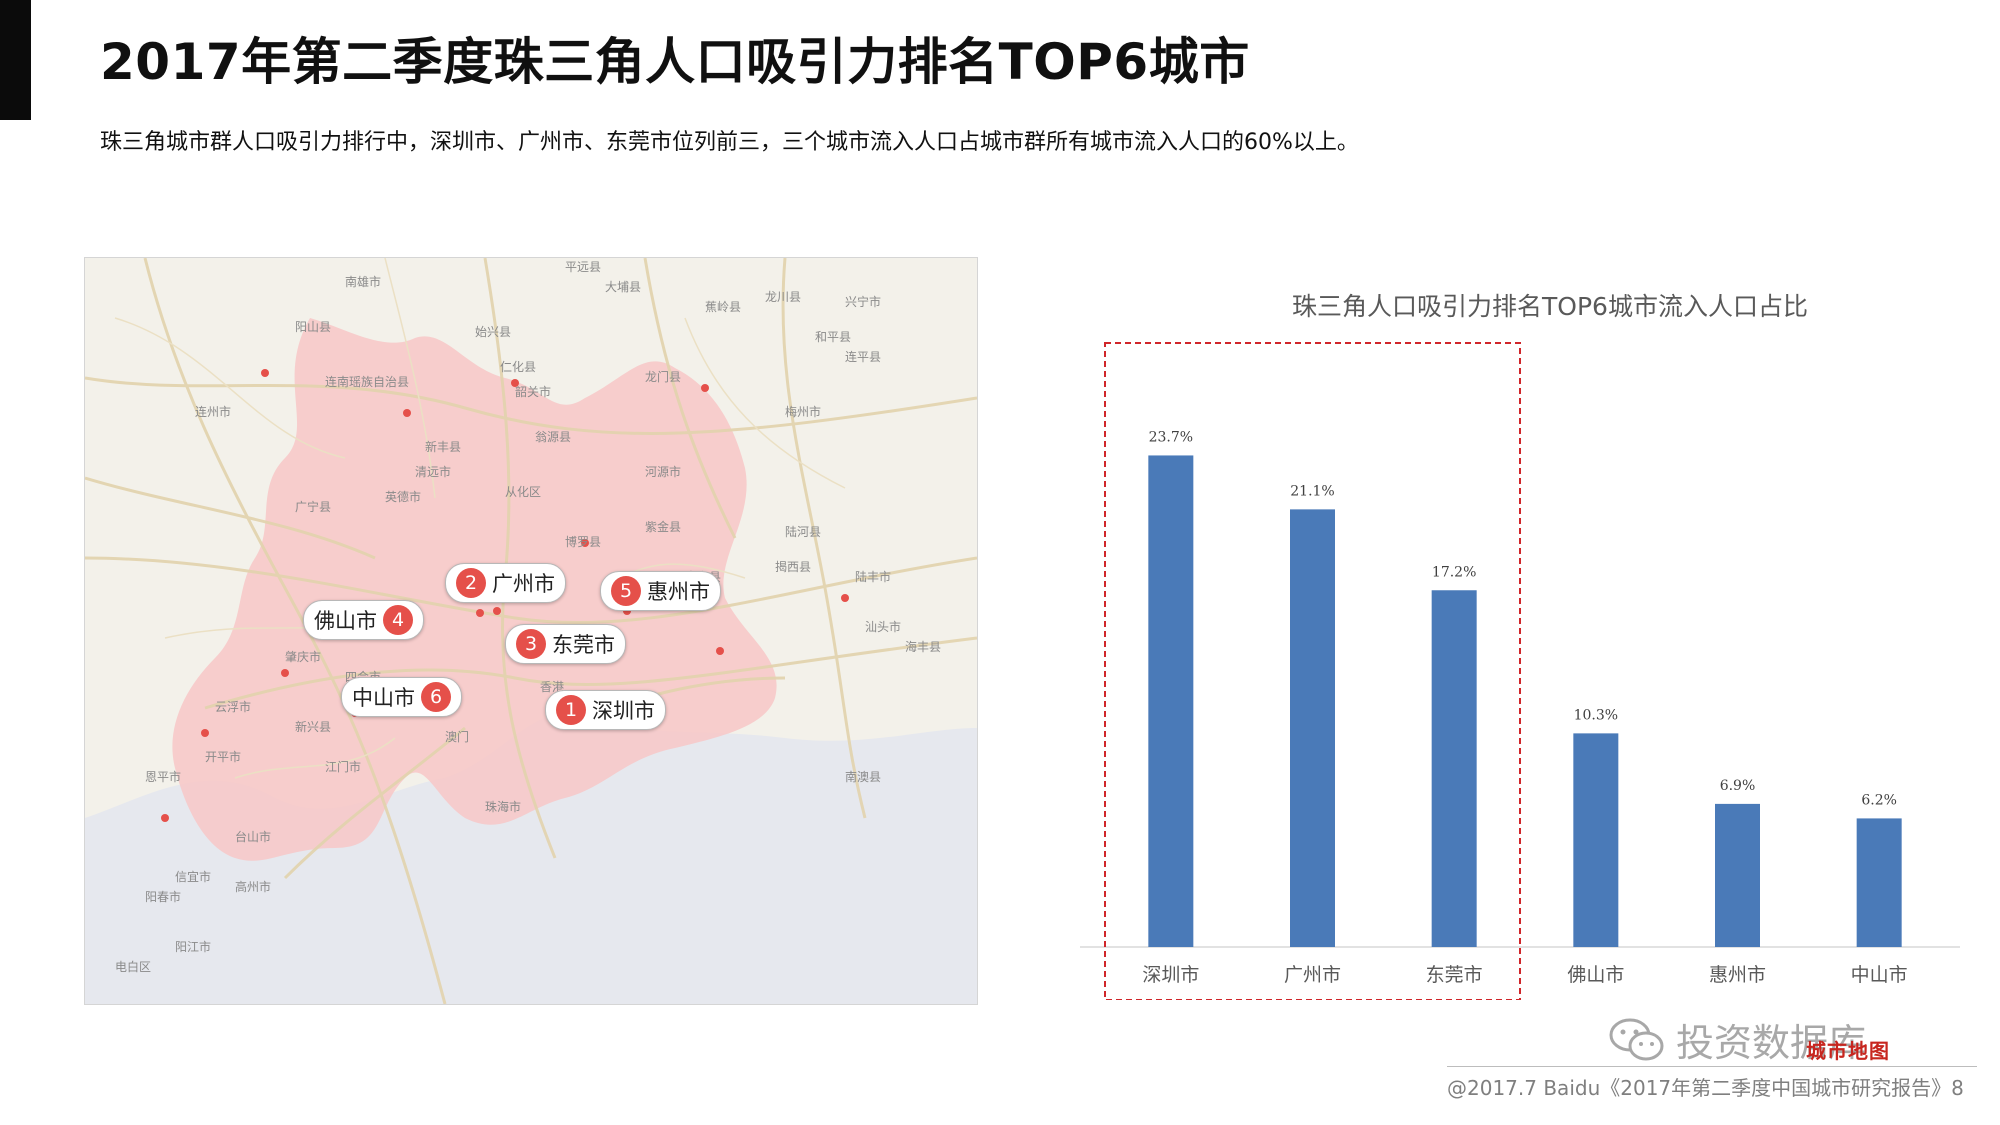 The height and width of the screenshot is (1125, 2000). Describe the element at coordinates (663, 472) in the screenshot. I see `map-place-label: 河源市` at that location.